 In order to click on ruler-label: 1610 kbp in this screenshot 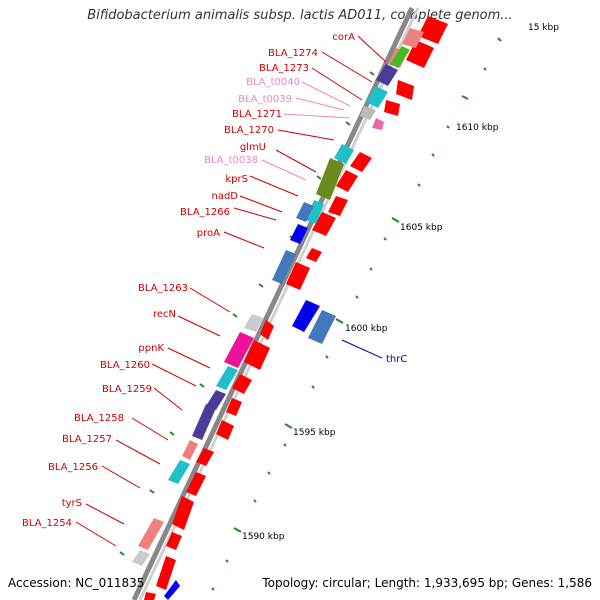, I will do `click(477, 128)`.